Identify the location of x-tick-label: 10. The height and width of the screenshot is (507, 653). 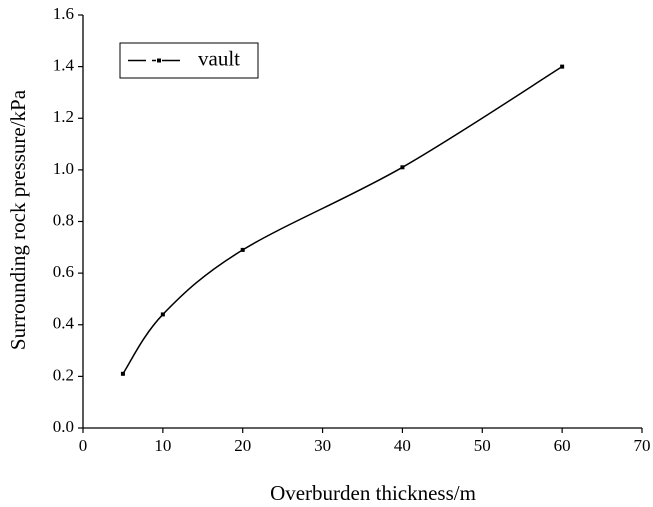
(162, 445).